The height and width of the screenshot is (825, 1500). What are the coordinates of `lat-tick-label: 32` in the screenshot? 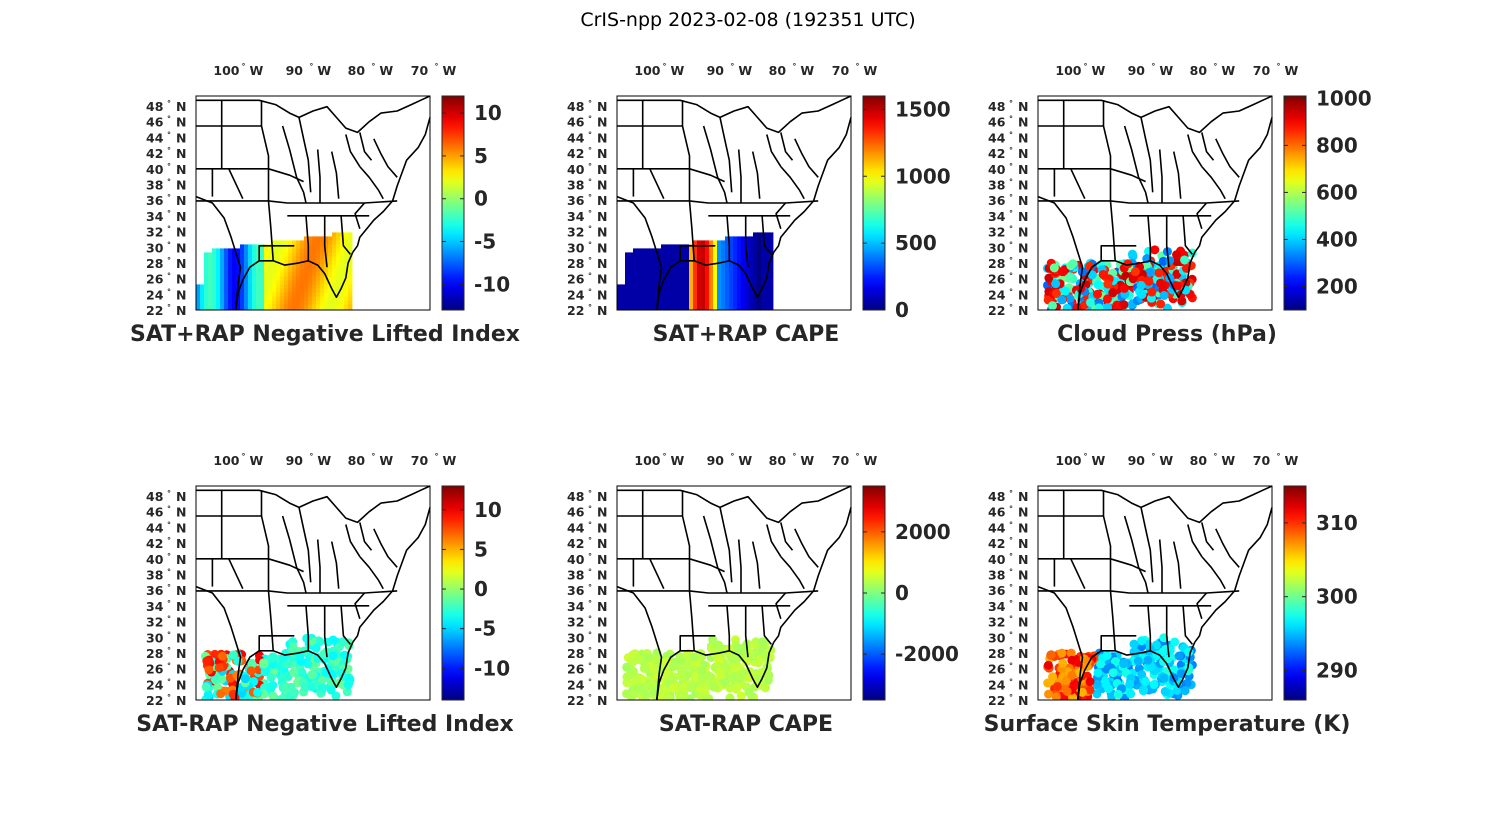 It's located at (996, 232).